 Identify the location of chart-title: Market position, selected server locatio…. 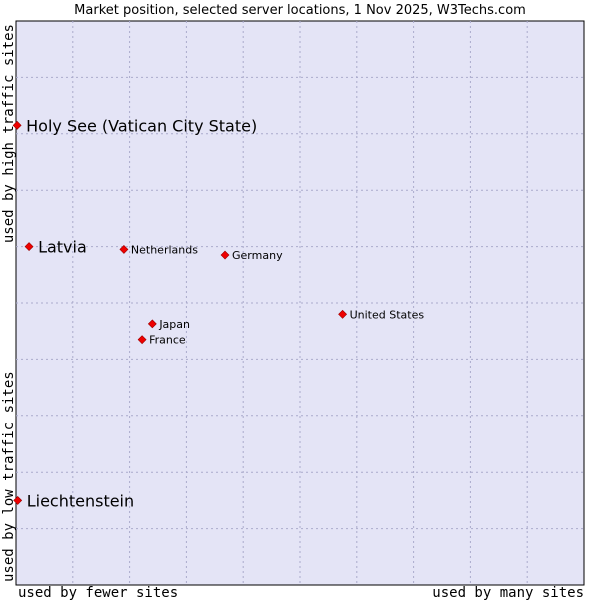
(300, 10).